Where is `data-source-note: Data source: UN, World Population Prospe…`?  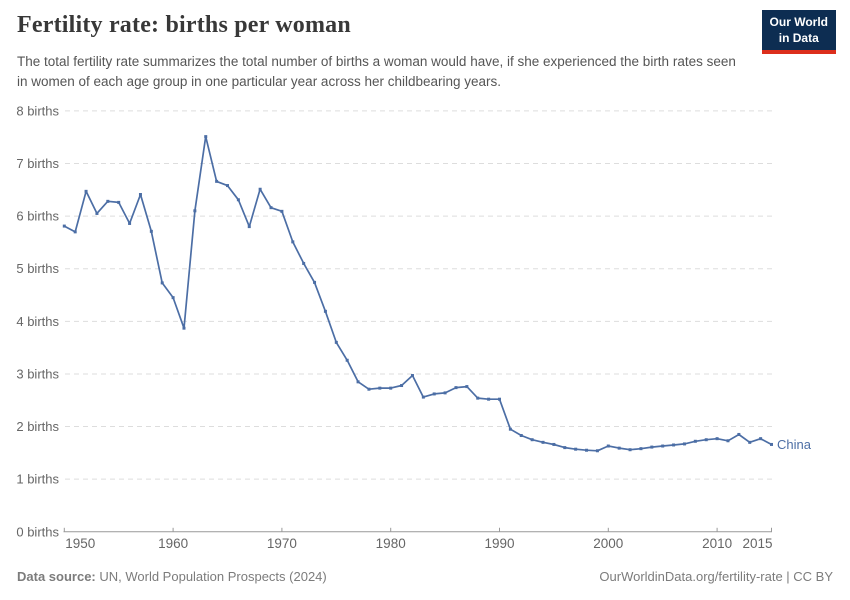 data-source-note: Data source: UN, World Population Prospe… is located at coordinates (172, 576).